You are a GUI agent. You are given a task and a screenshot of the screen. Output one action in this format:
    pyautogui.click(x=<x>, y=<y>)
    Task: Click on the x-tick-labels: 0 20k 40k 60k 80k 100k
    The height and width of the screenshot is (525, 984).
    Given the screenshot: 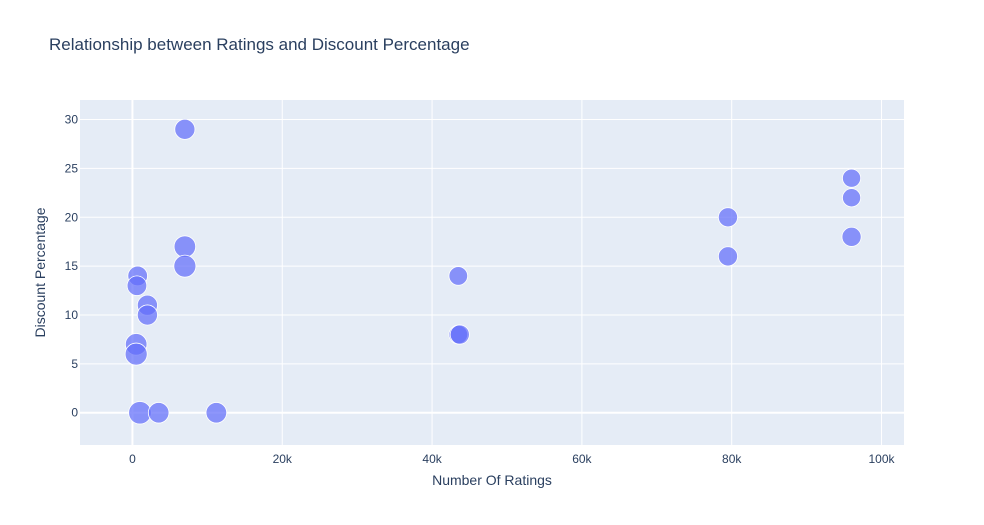 What is the action you would take?
    pyautogui.click(x=512, y=459)
    